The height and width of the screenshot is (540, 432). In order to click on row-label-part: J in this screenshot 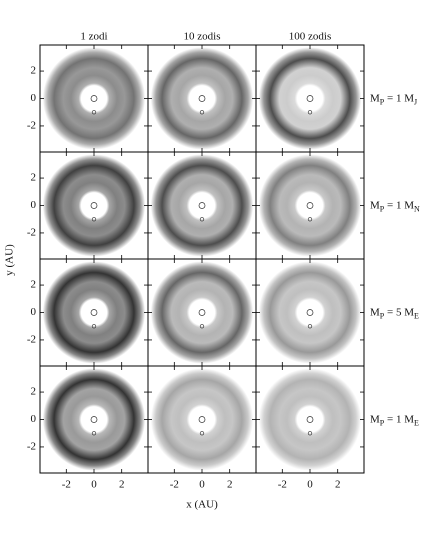, I will do `click(415, 102)`.